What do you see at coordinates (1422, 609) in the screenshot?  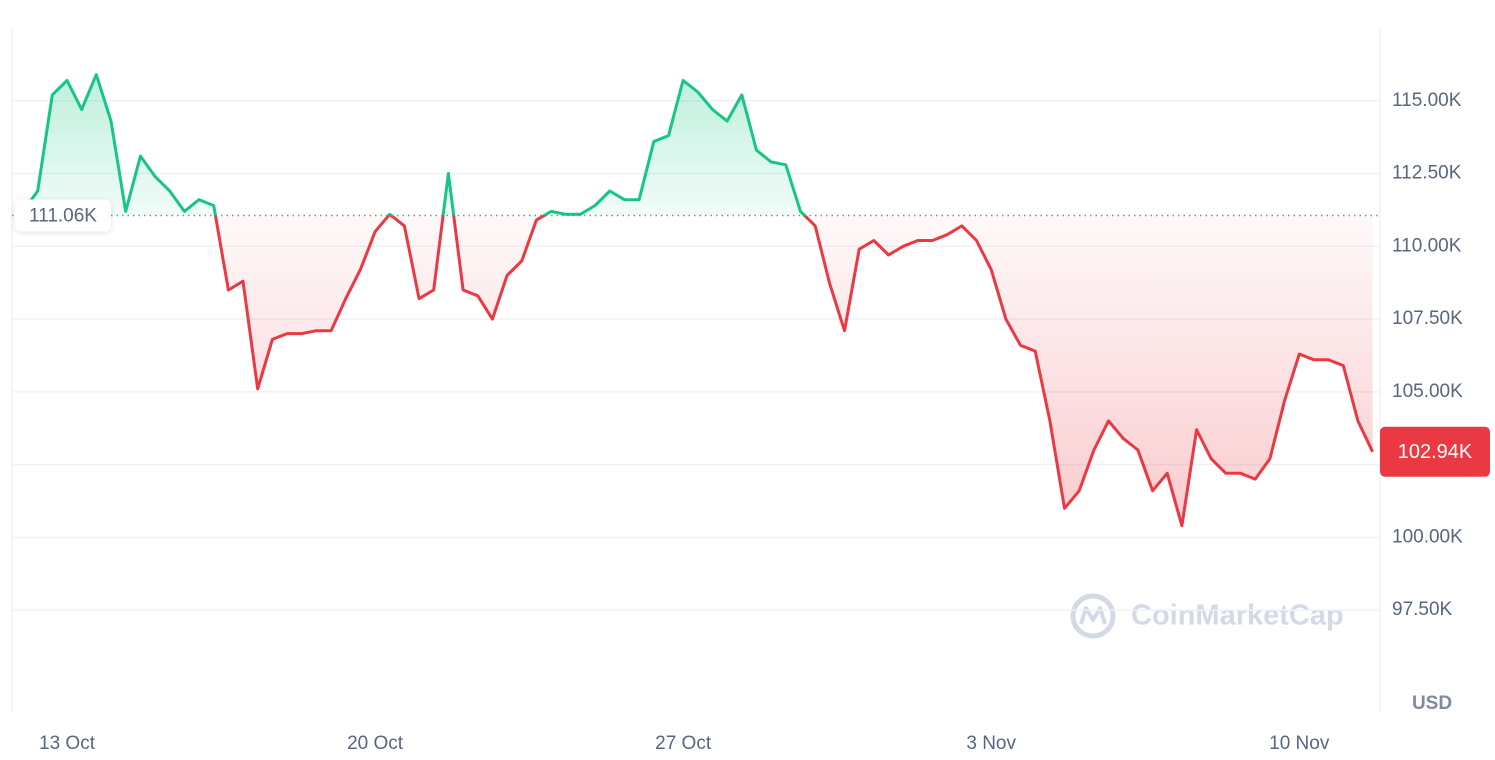 I see `y-tick-label: 97.50K` at bounding box center [1422, 609].